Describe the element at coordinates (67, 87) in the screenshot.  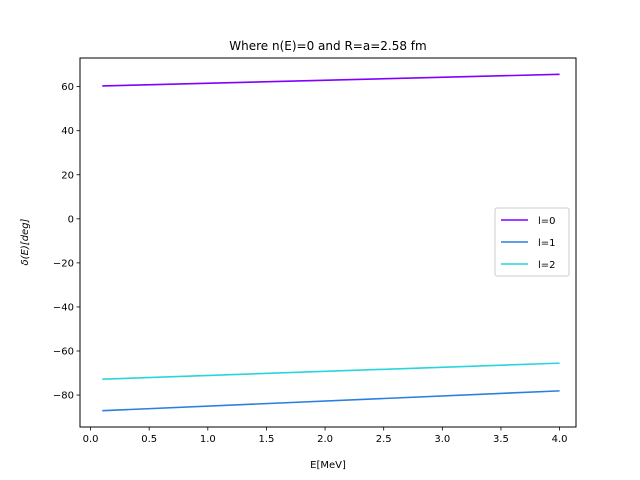
I see `y-tick-label: 60` at that location.